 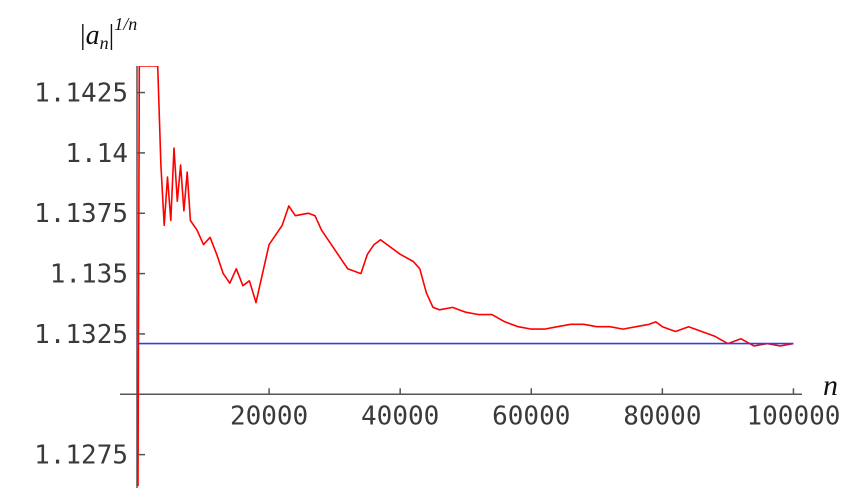 I want to click on y-axis-label: |an|1/n, so click(x=108, y=33).